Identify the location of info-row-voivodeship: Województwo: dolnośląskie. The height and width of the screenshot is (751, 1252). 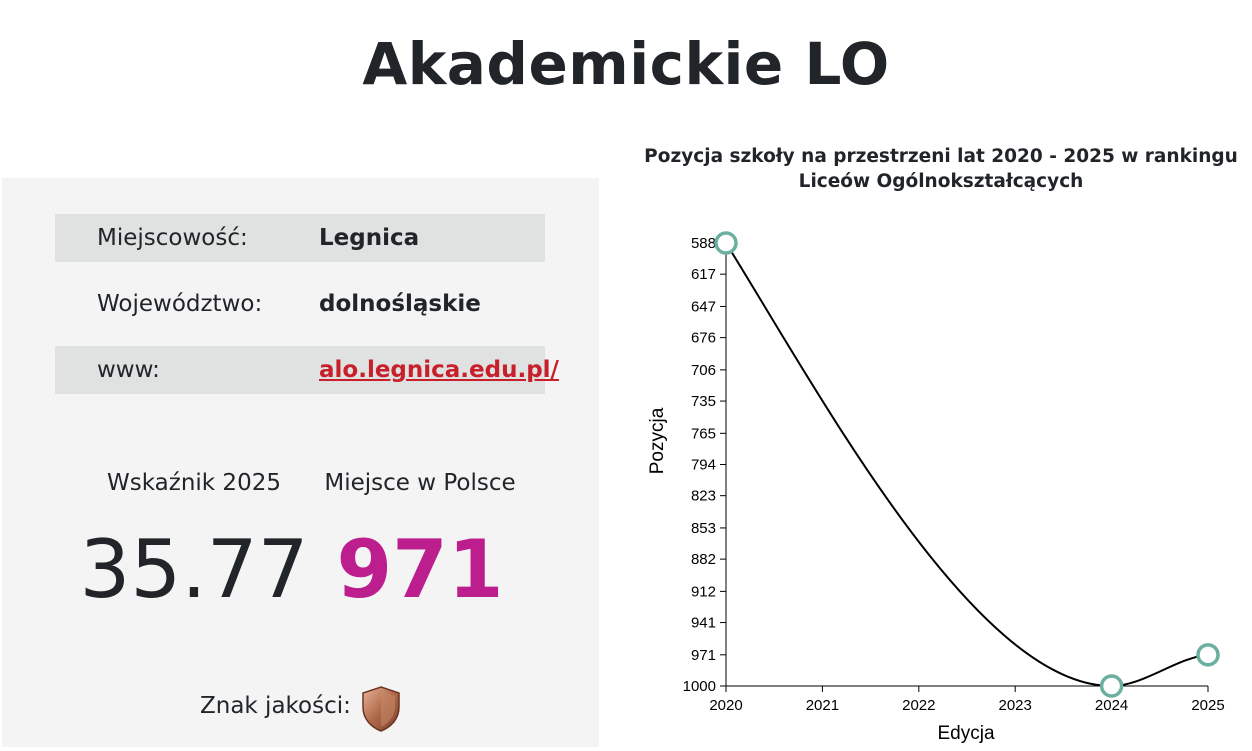
(300, 304).